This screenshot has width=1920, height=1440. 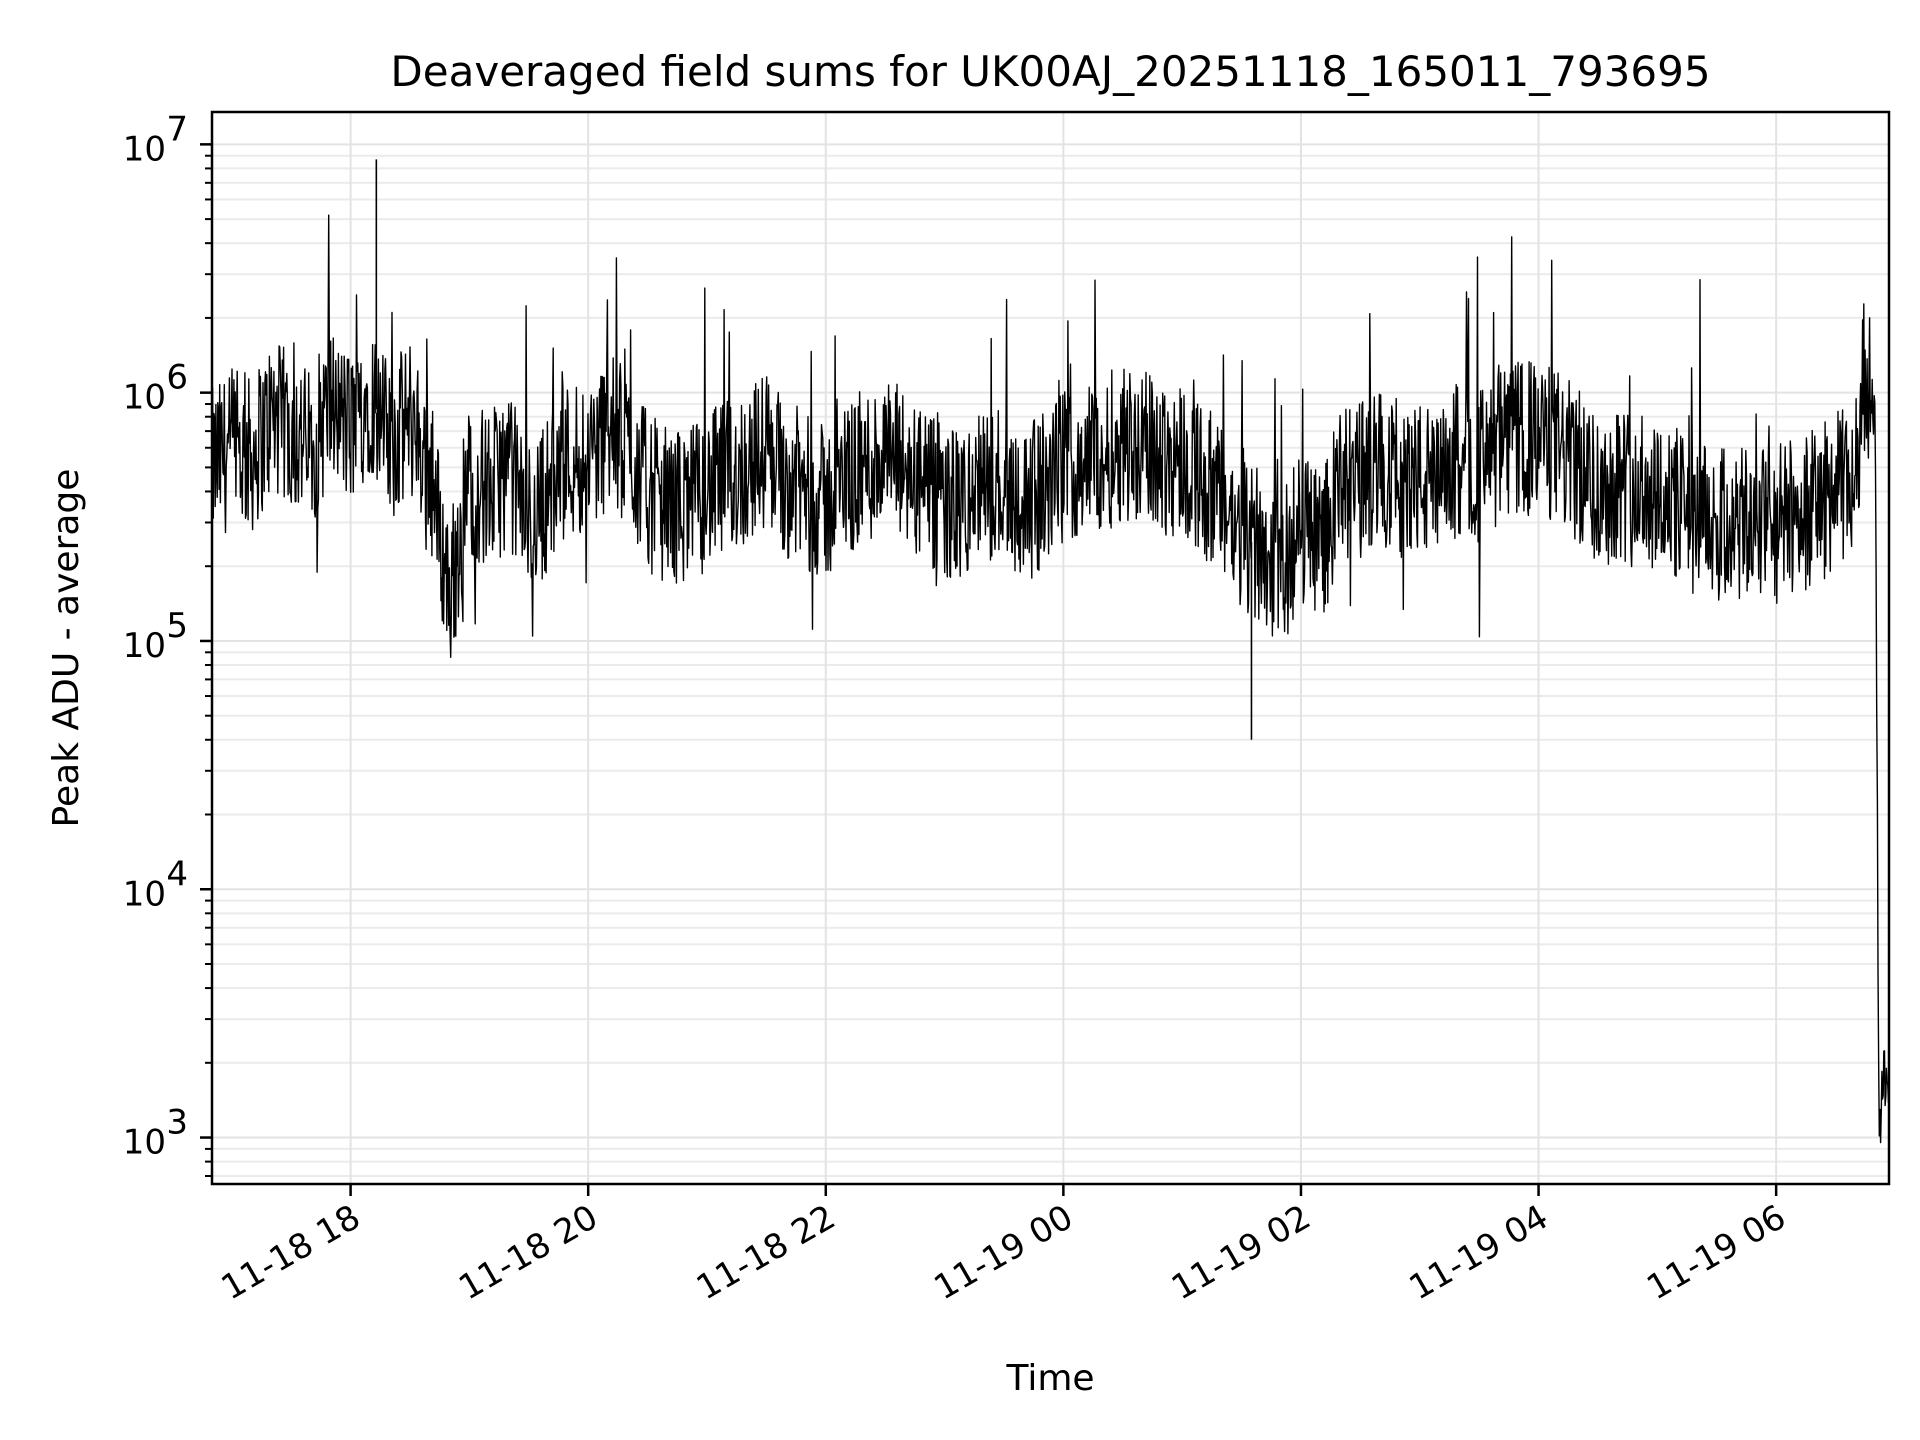 I want to click on x-tick-label: 11-18 20, so click(x=528, y=1252).